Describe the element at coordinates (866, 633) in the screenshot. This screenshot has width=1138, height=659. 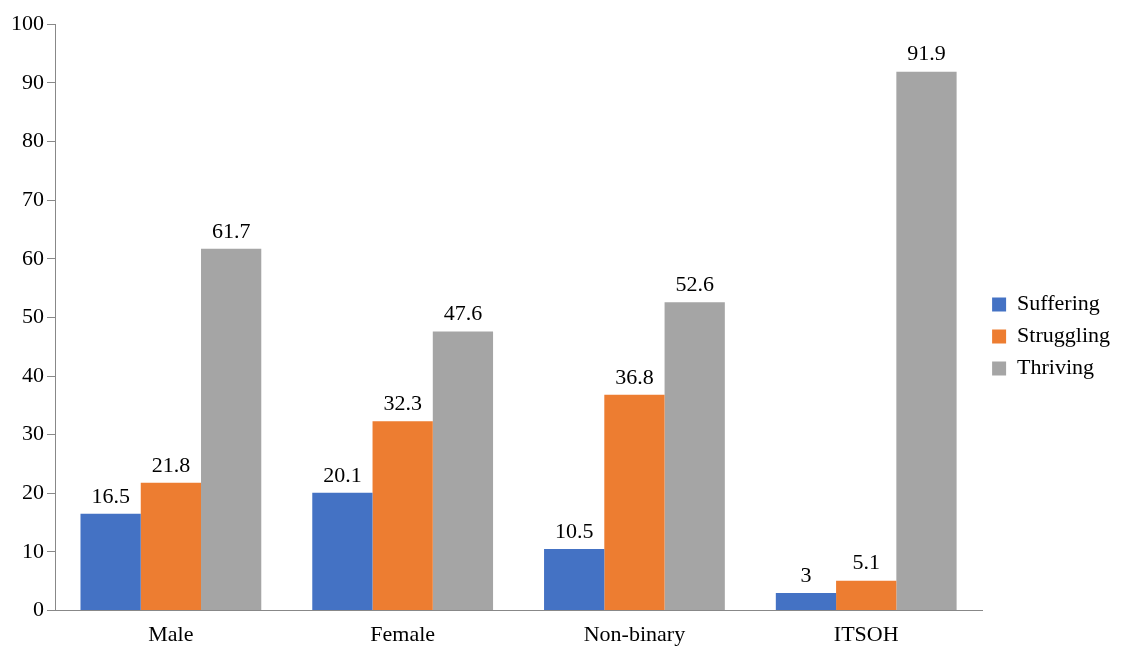
I see `x-tick-label: ITSOH` at that location.